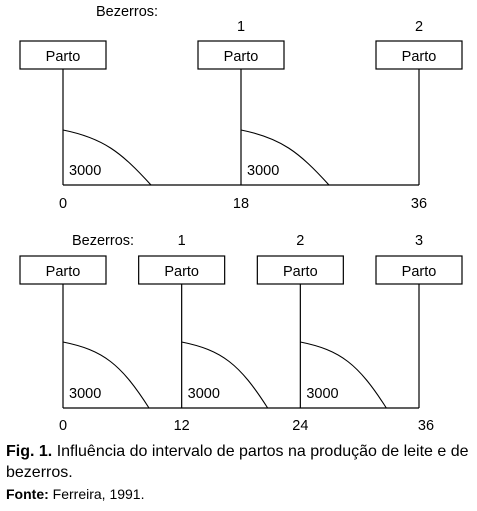 The image size is (477, 511). What do you see at coordinates (300, 426) in the screenshot?
I see `month-tick-label: 24` at bounding box center [300, 426].